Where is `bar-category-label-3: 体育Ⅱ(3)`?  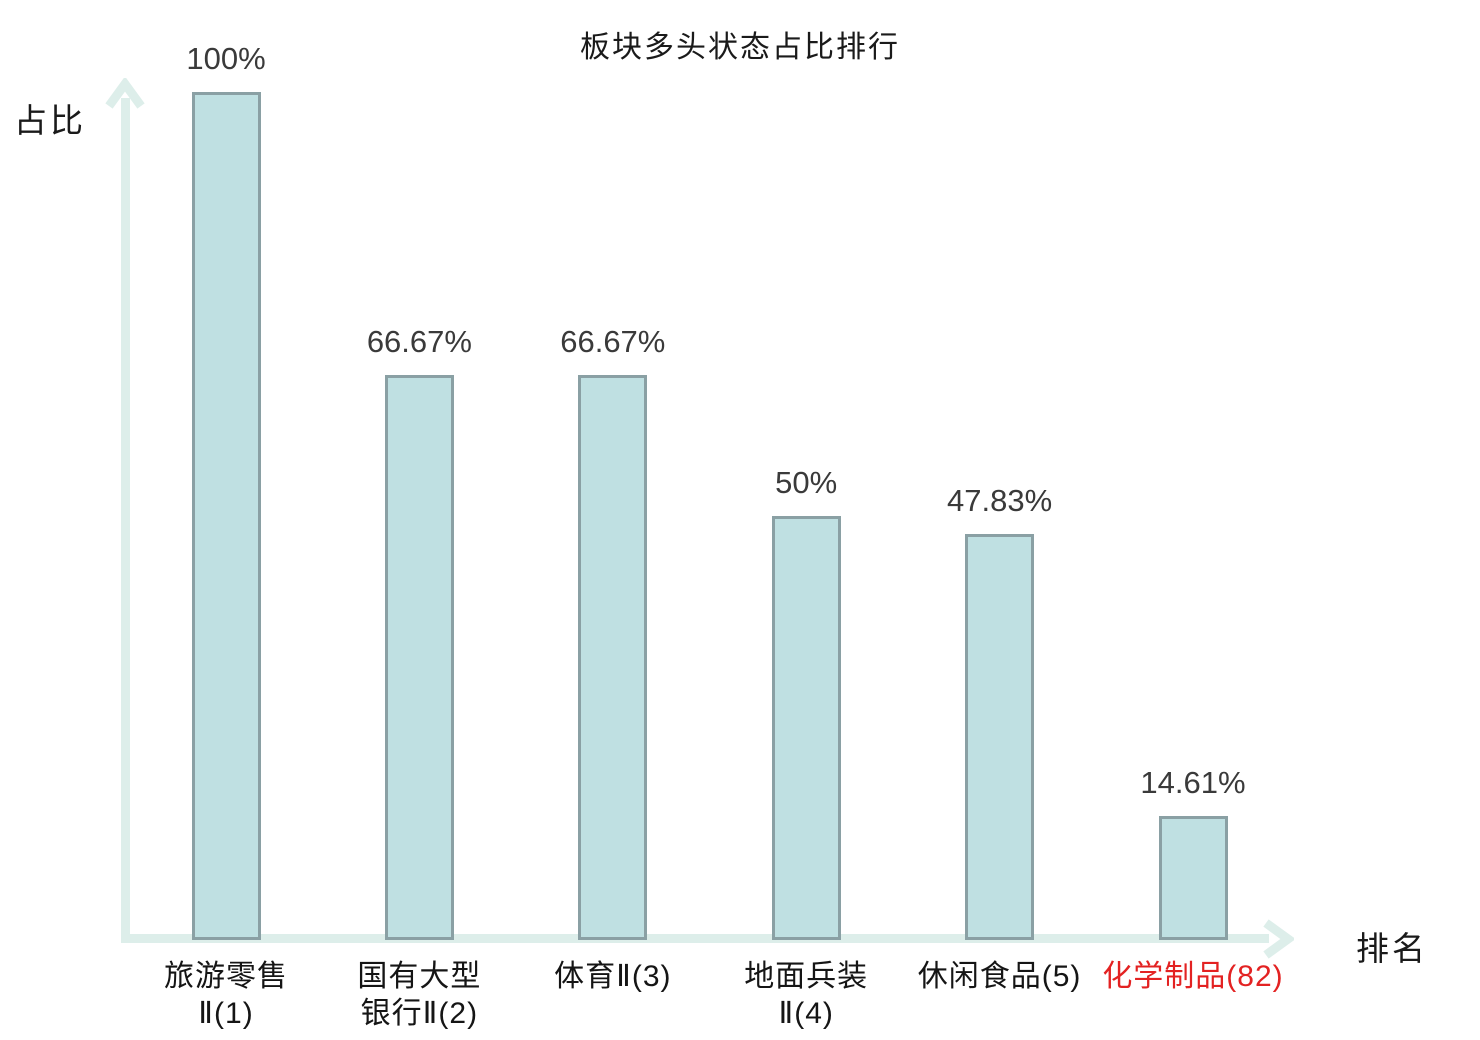
bar-category-label-3: 体育Ⅱ(3) is located at coordinates (613, 976).